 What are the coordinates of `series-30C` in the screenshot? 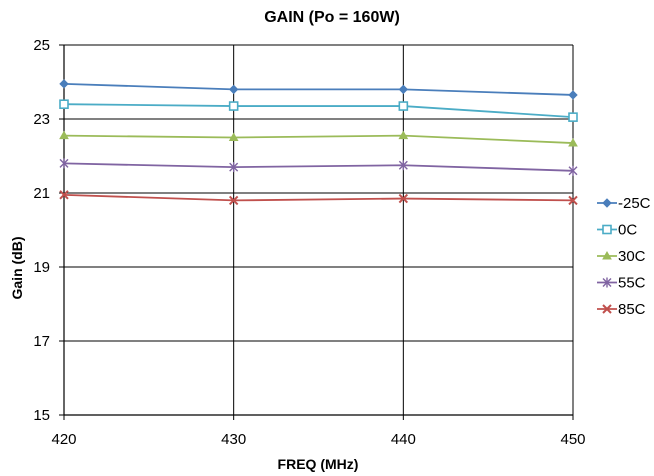 It's located at (318, 138).